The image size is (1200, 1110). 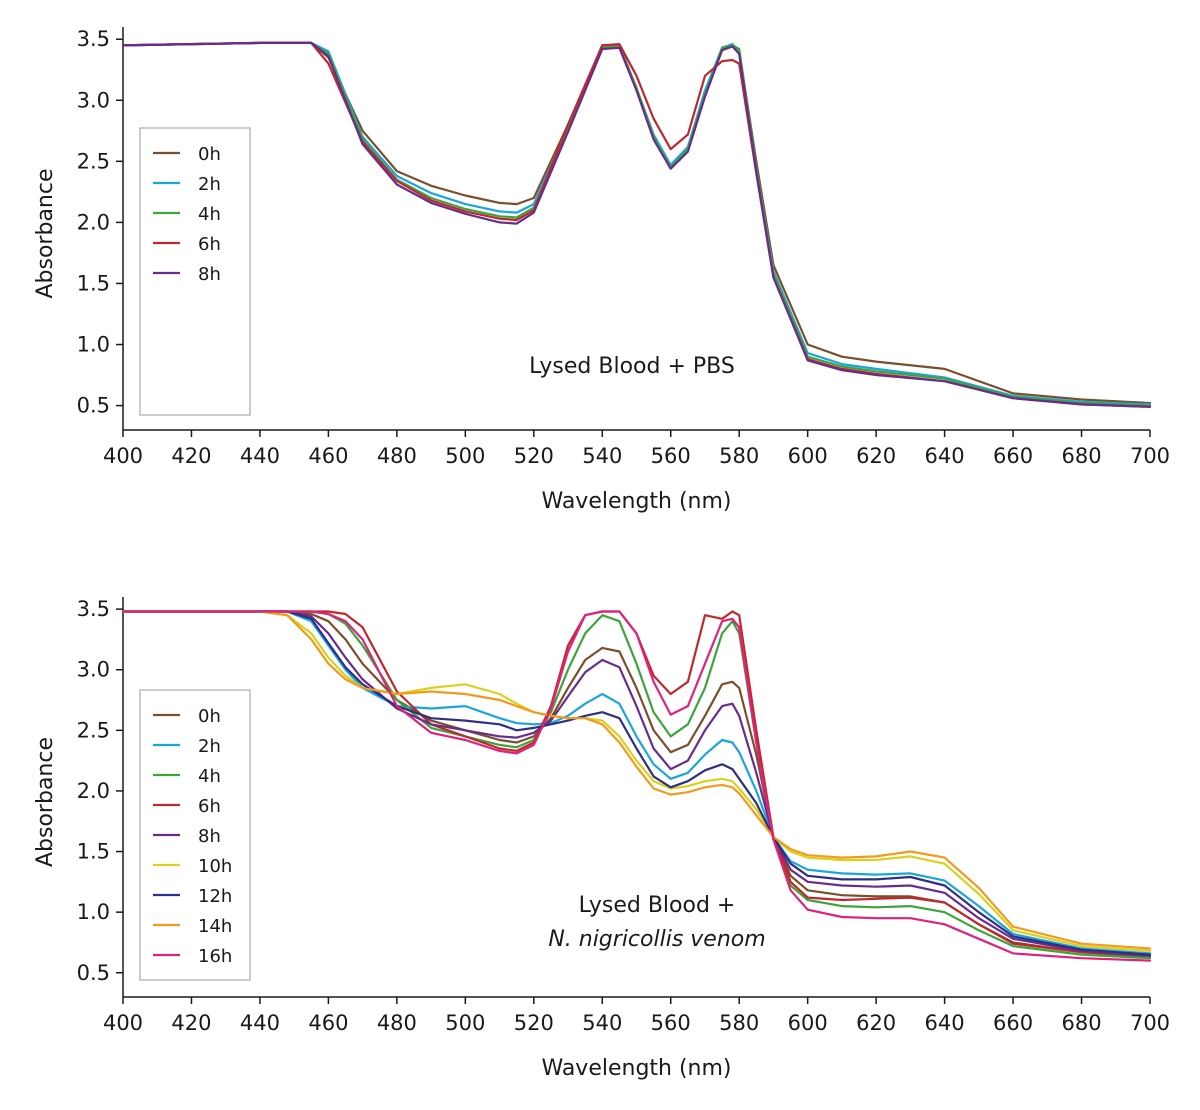 I want to click on legend: 0h 2h 4h 6h 8h, so click(x=195, y=271).